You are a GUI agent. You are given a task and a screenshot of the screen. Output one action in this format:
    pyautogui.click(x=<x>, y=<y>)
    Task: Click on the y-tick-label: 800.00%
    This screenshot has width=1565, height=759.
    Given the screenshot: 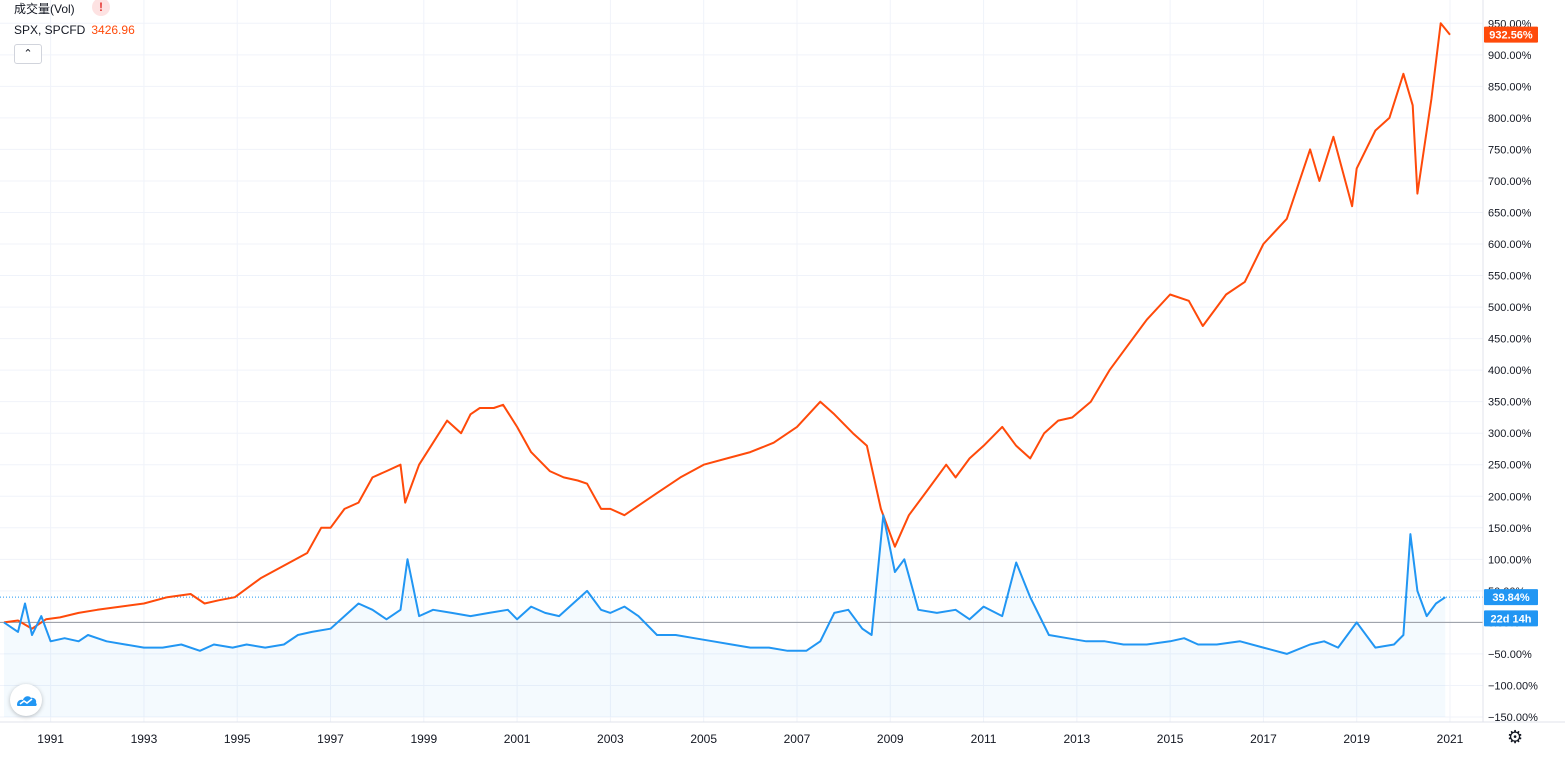 What is the action you would take?
    pyautogui.click(x=1510, y=119)
    